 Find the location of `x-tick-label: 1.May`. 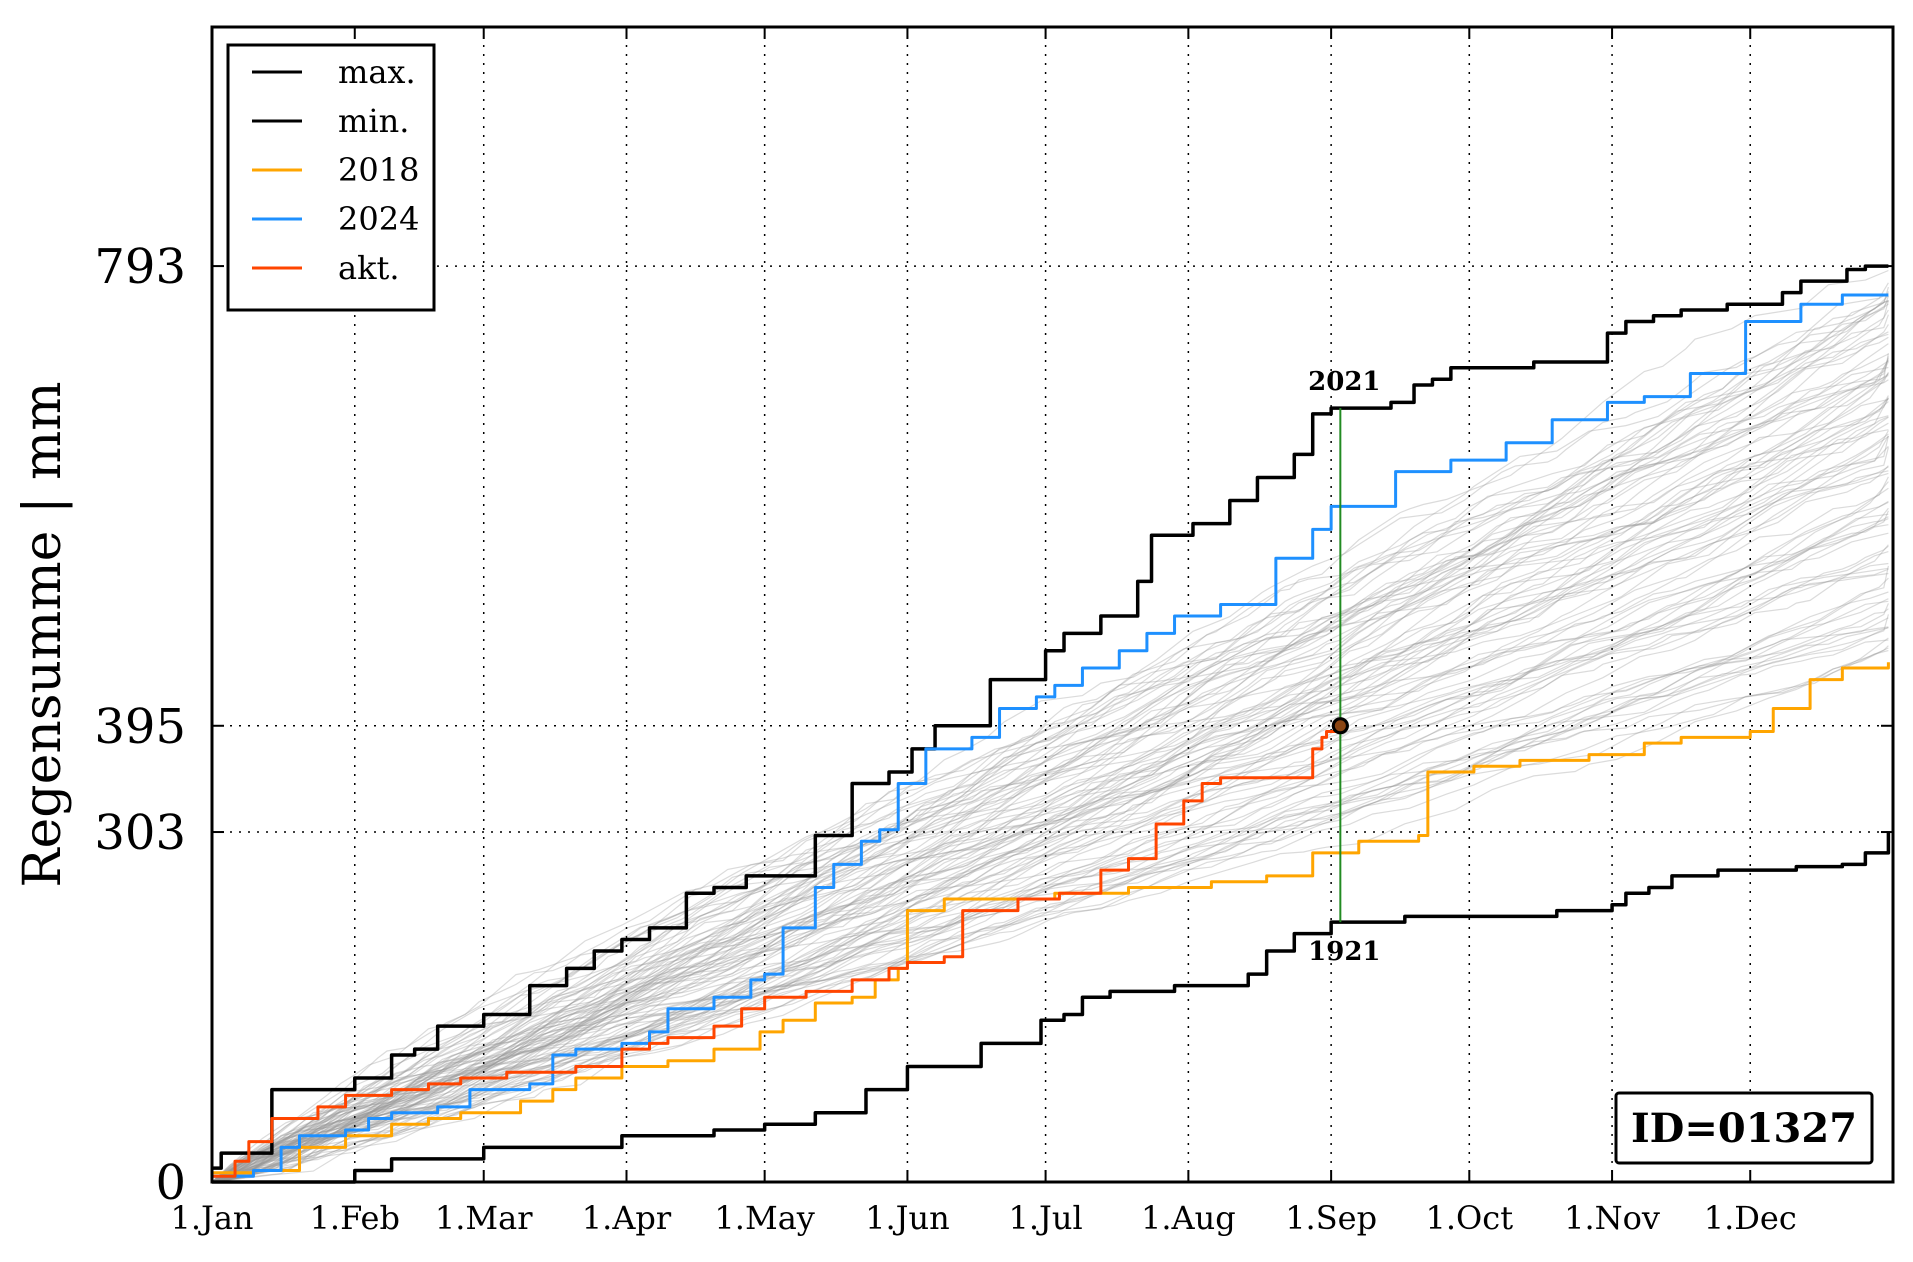

x-tick-label: 1.May is located at coordinates (764, 1218).